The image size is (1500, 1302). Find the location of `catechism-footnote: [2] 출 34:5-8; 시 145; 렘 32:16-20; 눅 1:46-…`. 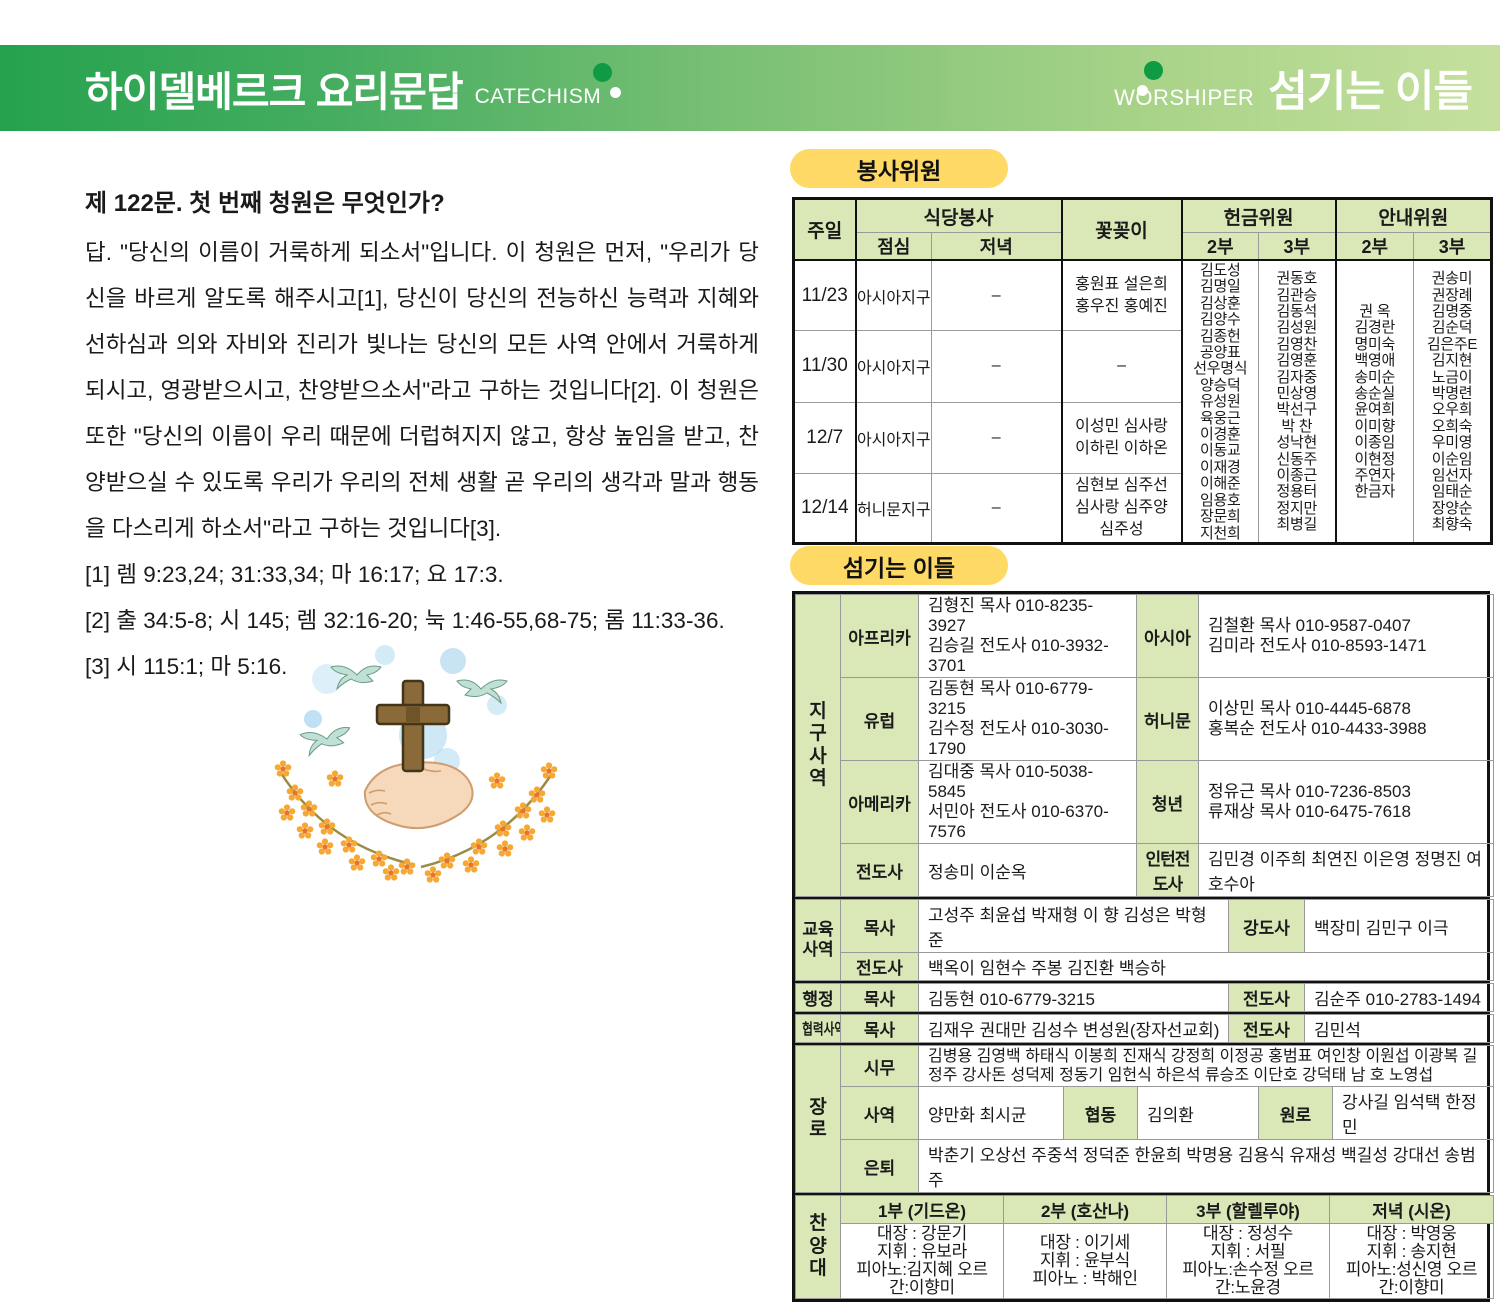

catechism-footnote: [2] 출 34:5-8; 시 145; 렘 32:16-20; 눅 1:46-… is located at coordinates (405, 620).